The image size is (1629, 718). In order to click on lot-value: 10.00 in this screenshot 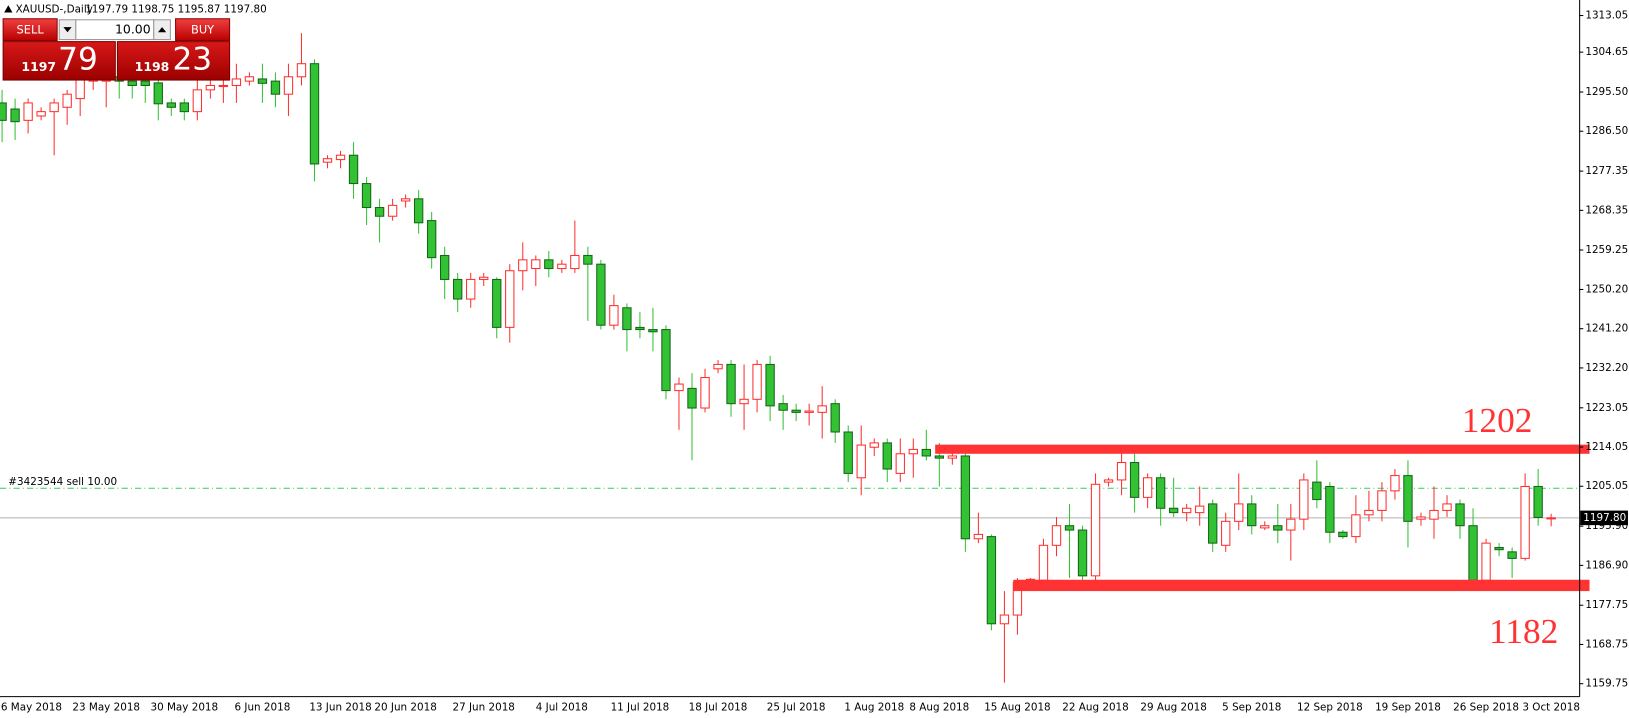, I will do `click(133, 29)`.